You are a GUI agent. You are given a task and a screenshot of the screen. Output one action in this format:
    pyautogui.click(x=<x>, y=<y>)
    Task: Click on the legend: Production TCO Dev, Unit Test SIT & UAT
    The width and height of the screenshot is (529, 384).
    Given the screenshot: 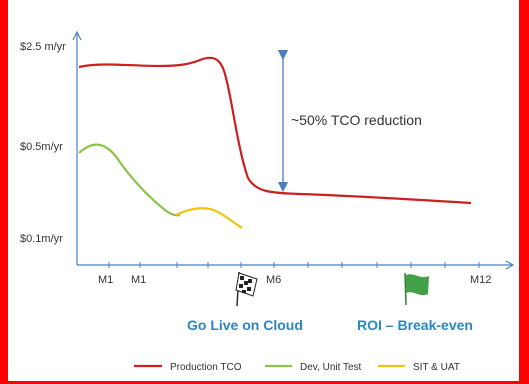 What is the action you would take?
    pyautogui.click(x=297, y=367)
    